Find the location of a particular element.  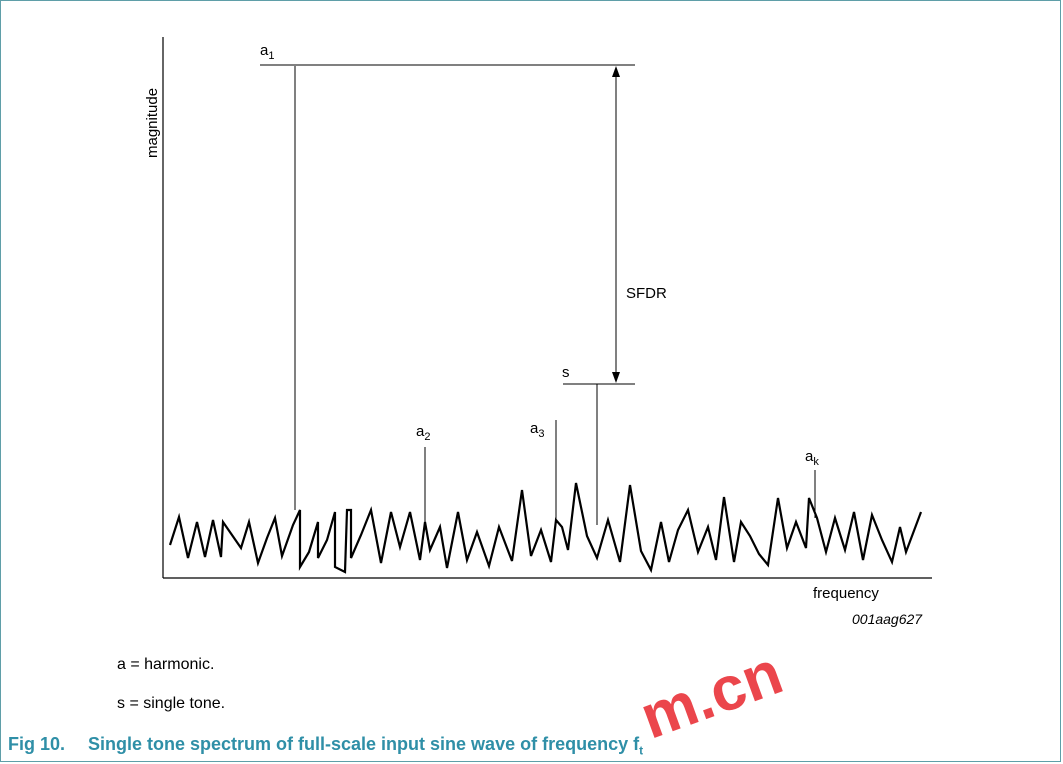

sfdr-label: SFDR is located at coordinates (646, 293).